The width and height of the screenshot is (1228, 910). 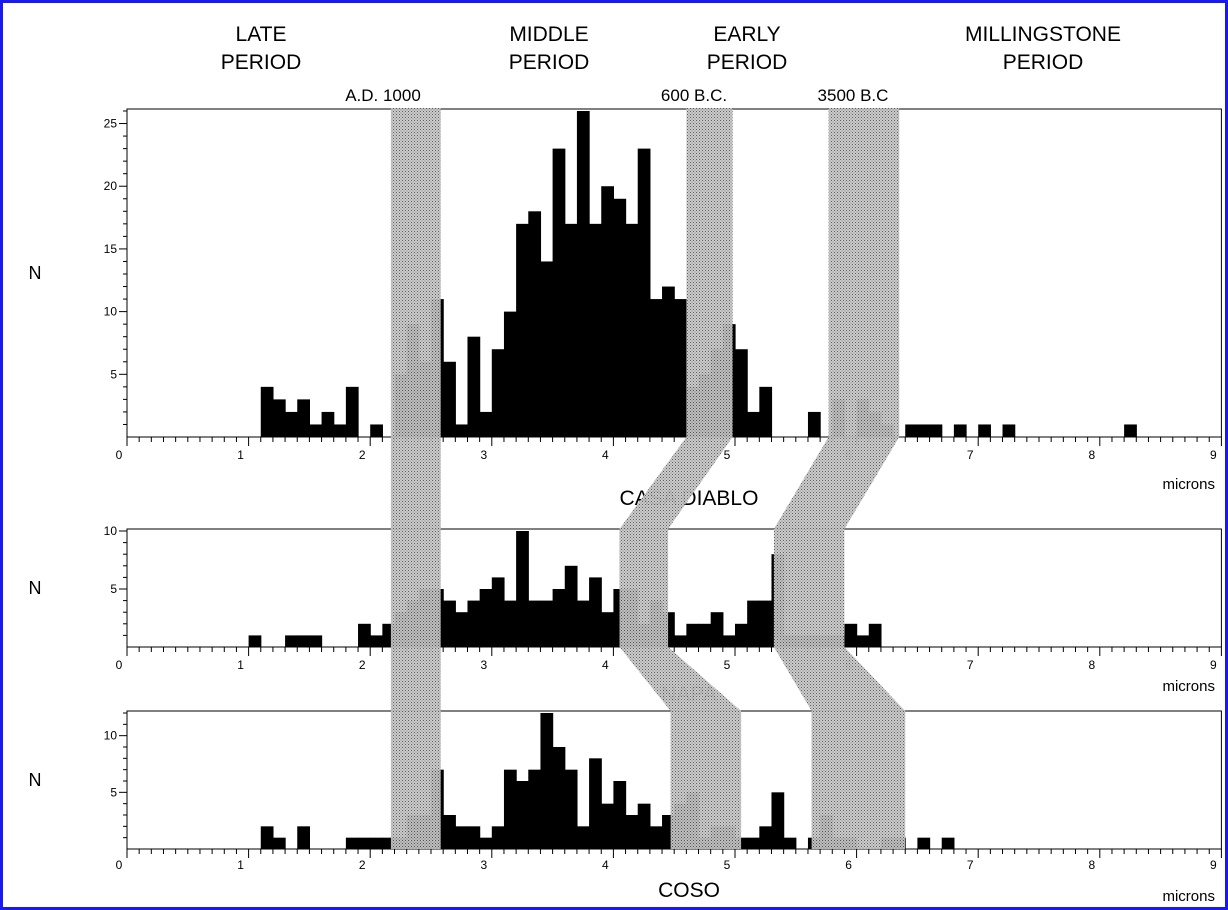 What do you see at coordinates (362, 665) in the screenshot?
I see `x-tick-label: 2` at bounding box center [362, 665].